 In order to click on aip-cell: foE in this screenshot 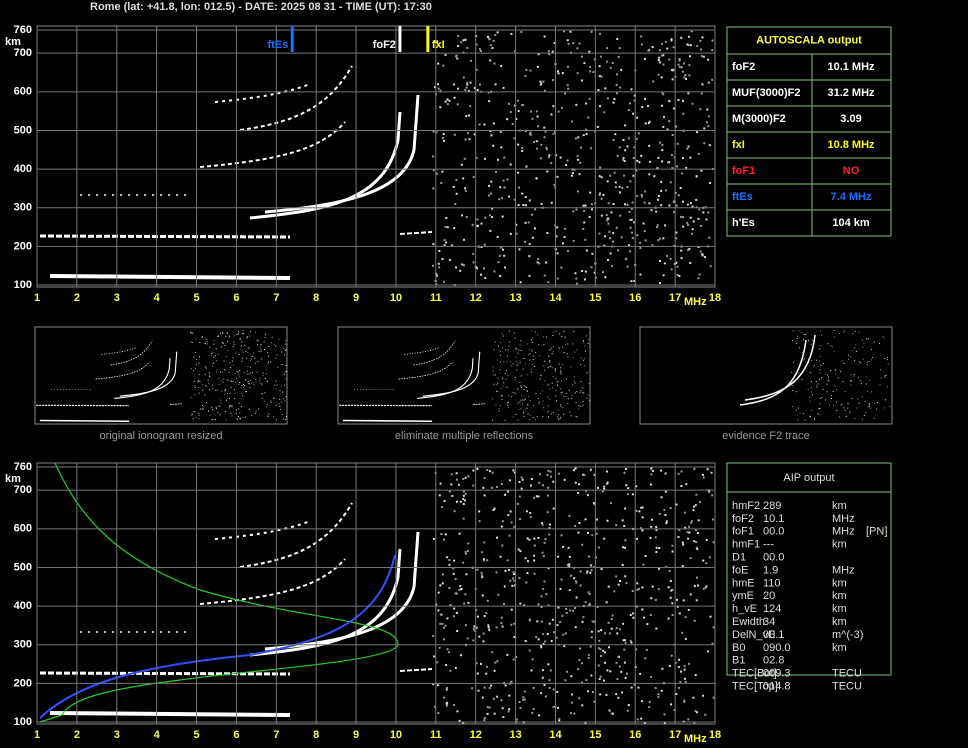, I will do `click(740, 570)`.